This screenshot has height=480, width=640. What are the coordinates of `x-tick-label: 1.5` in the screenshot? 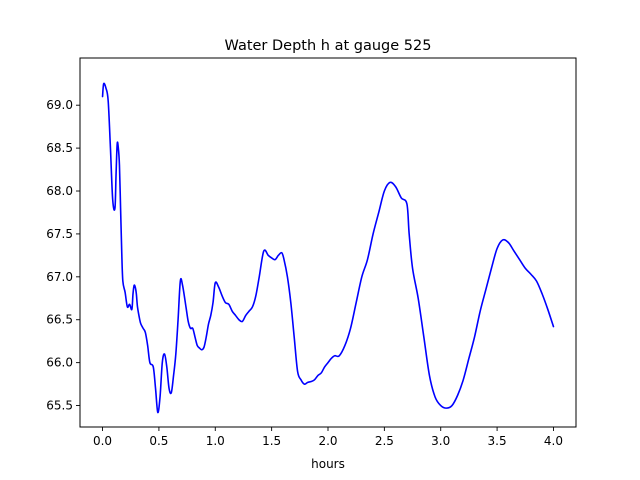 It's located at (271, 441).